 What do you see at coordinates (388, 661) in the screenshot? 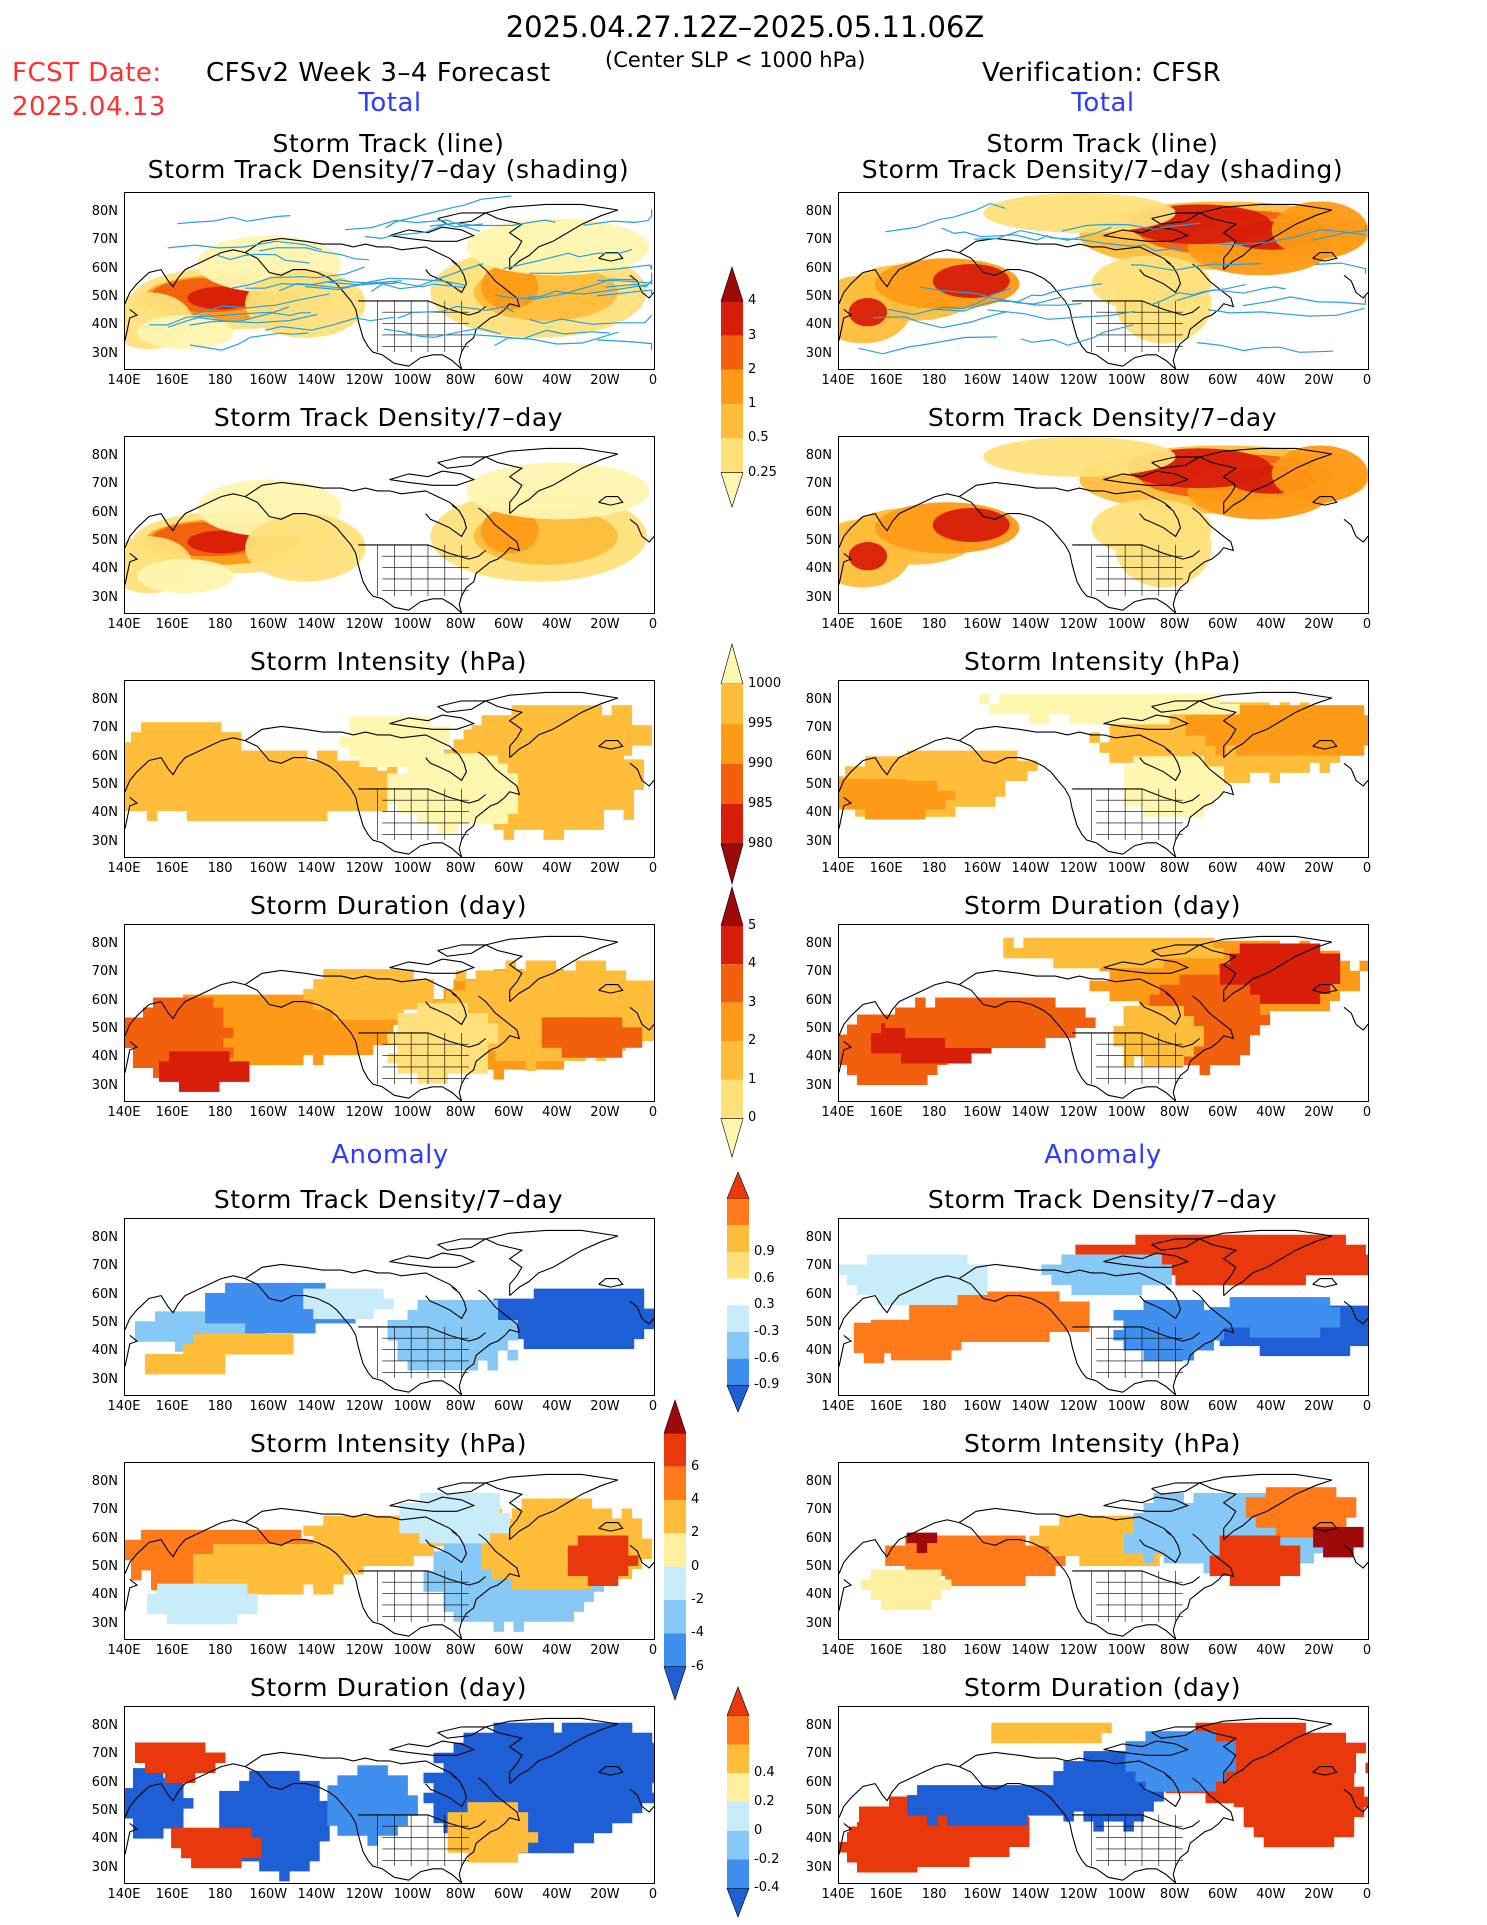
I see `intensity-title: Storm Intensity (hPa)` at bounding box center [388, 661].